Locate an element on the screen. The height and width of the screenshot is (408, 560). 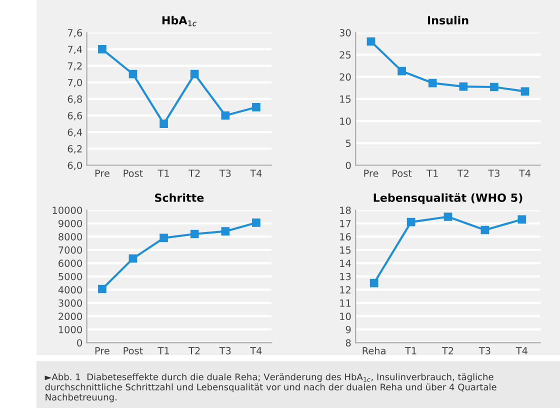
y-tick-label: 6,6 is located at coordinates (75, 116).